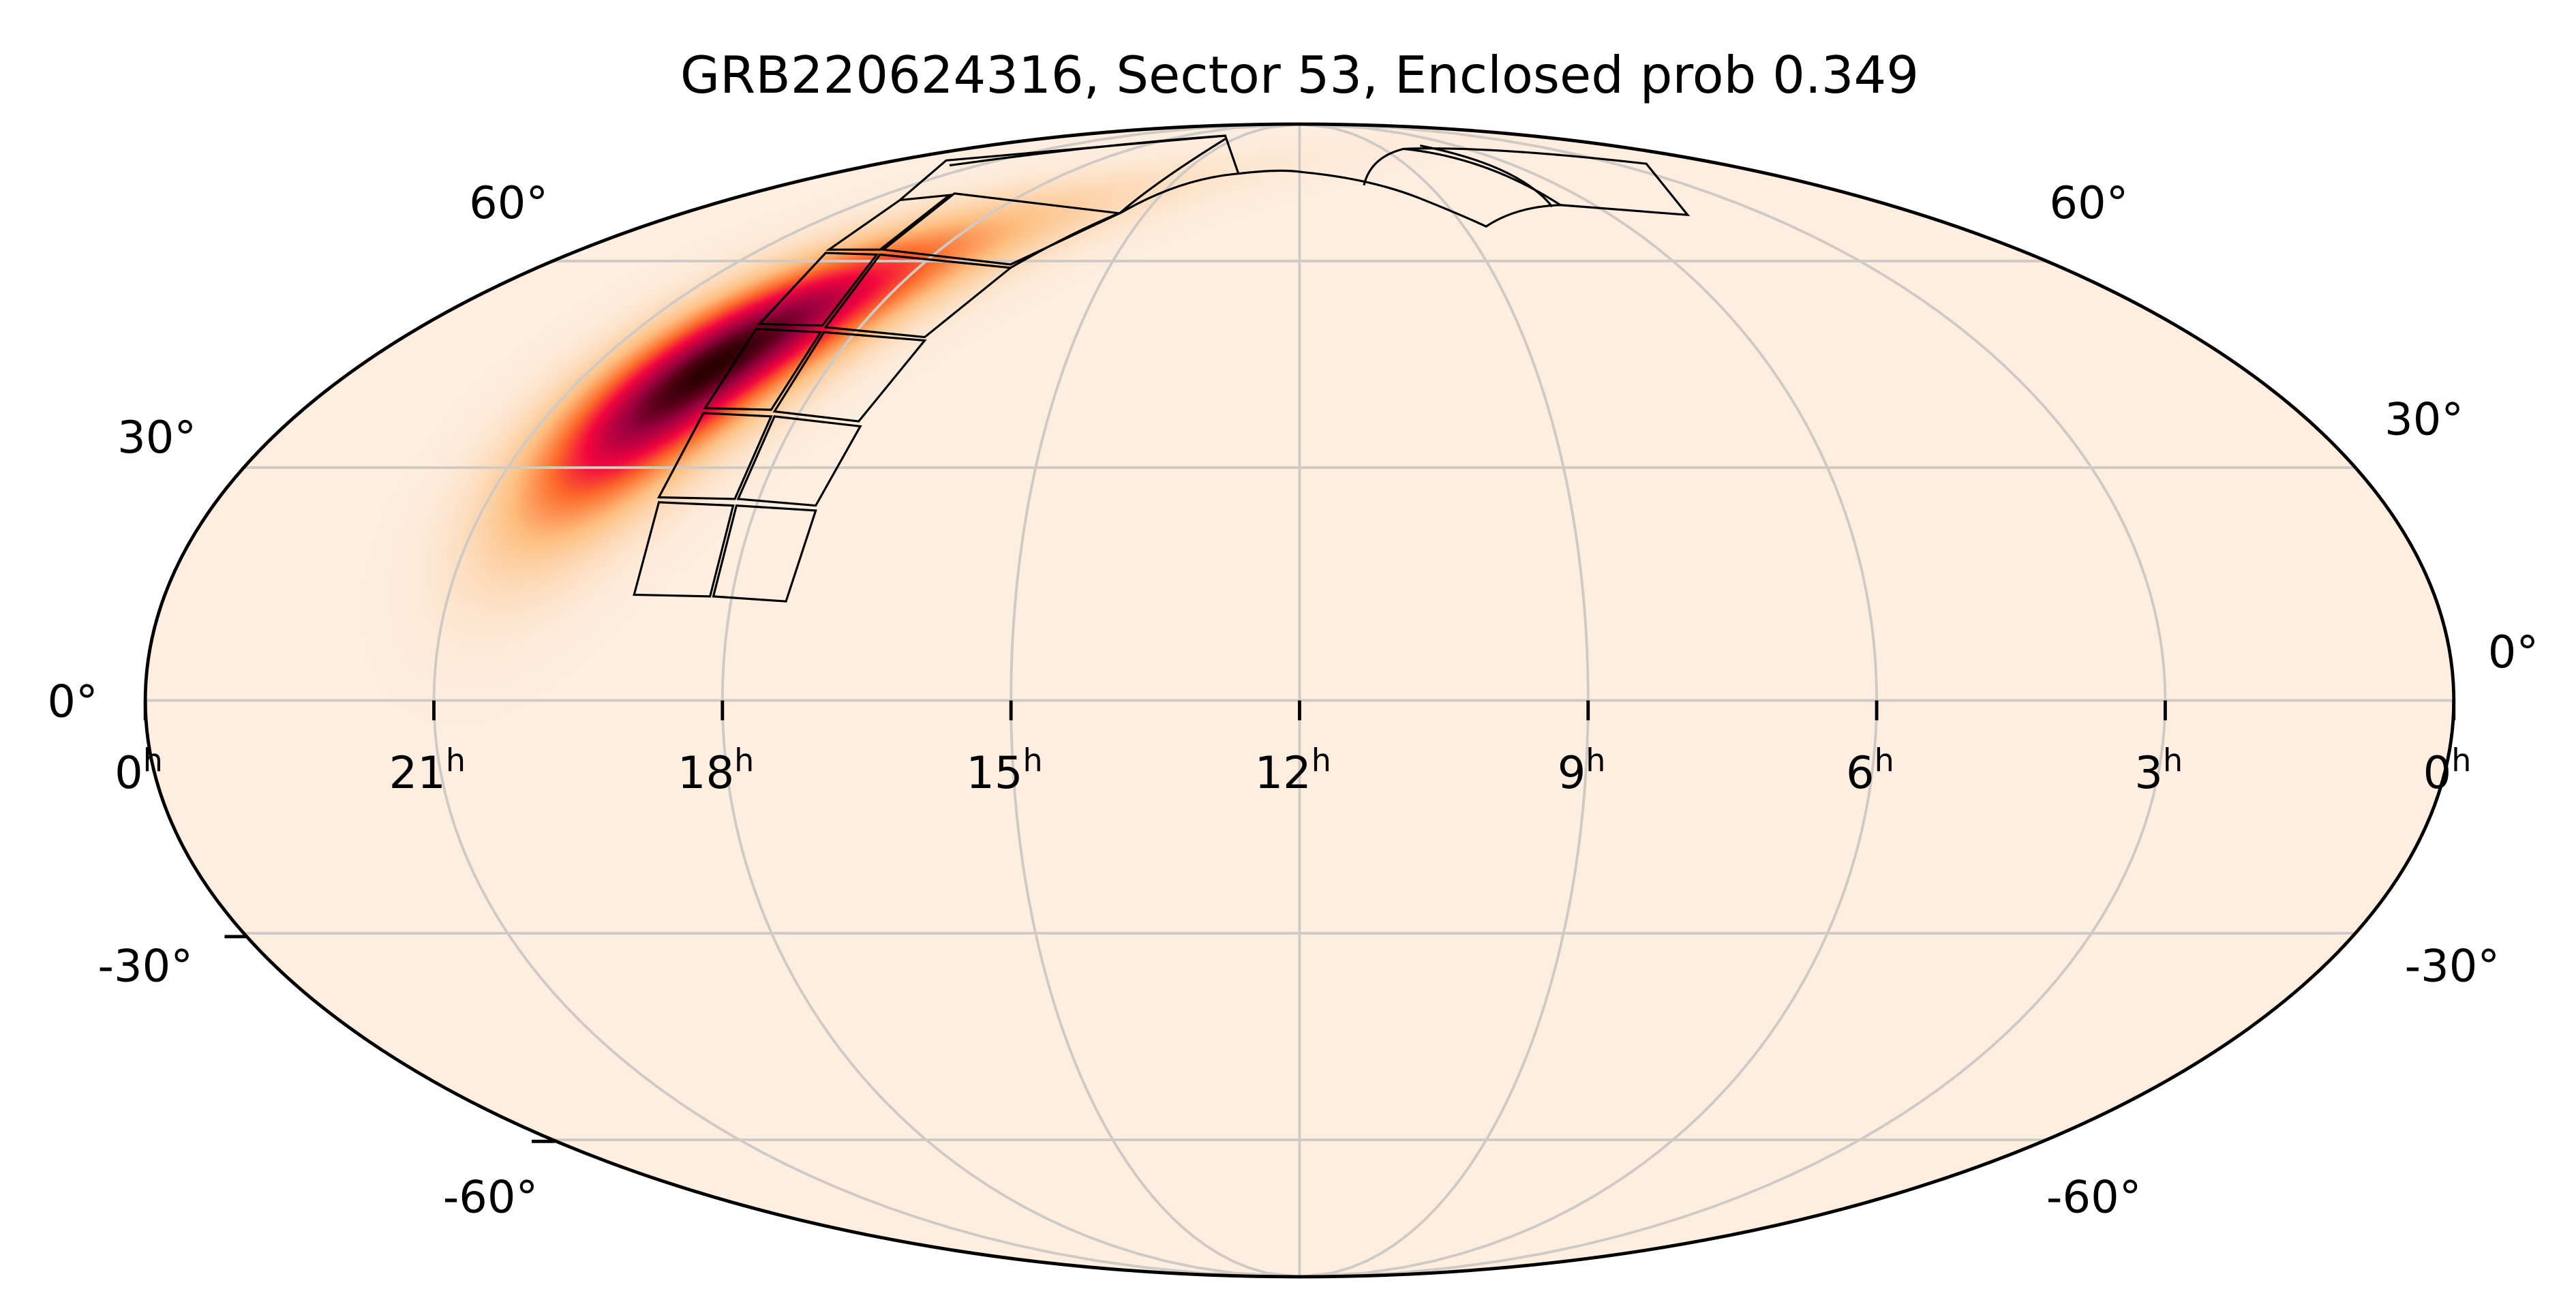  I want to click on ra-tick-label: 18h, so click(716, 770).